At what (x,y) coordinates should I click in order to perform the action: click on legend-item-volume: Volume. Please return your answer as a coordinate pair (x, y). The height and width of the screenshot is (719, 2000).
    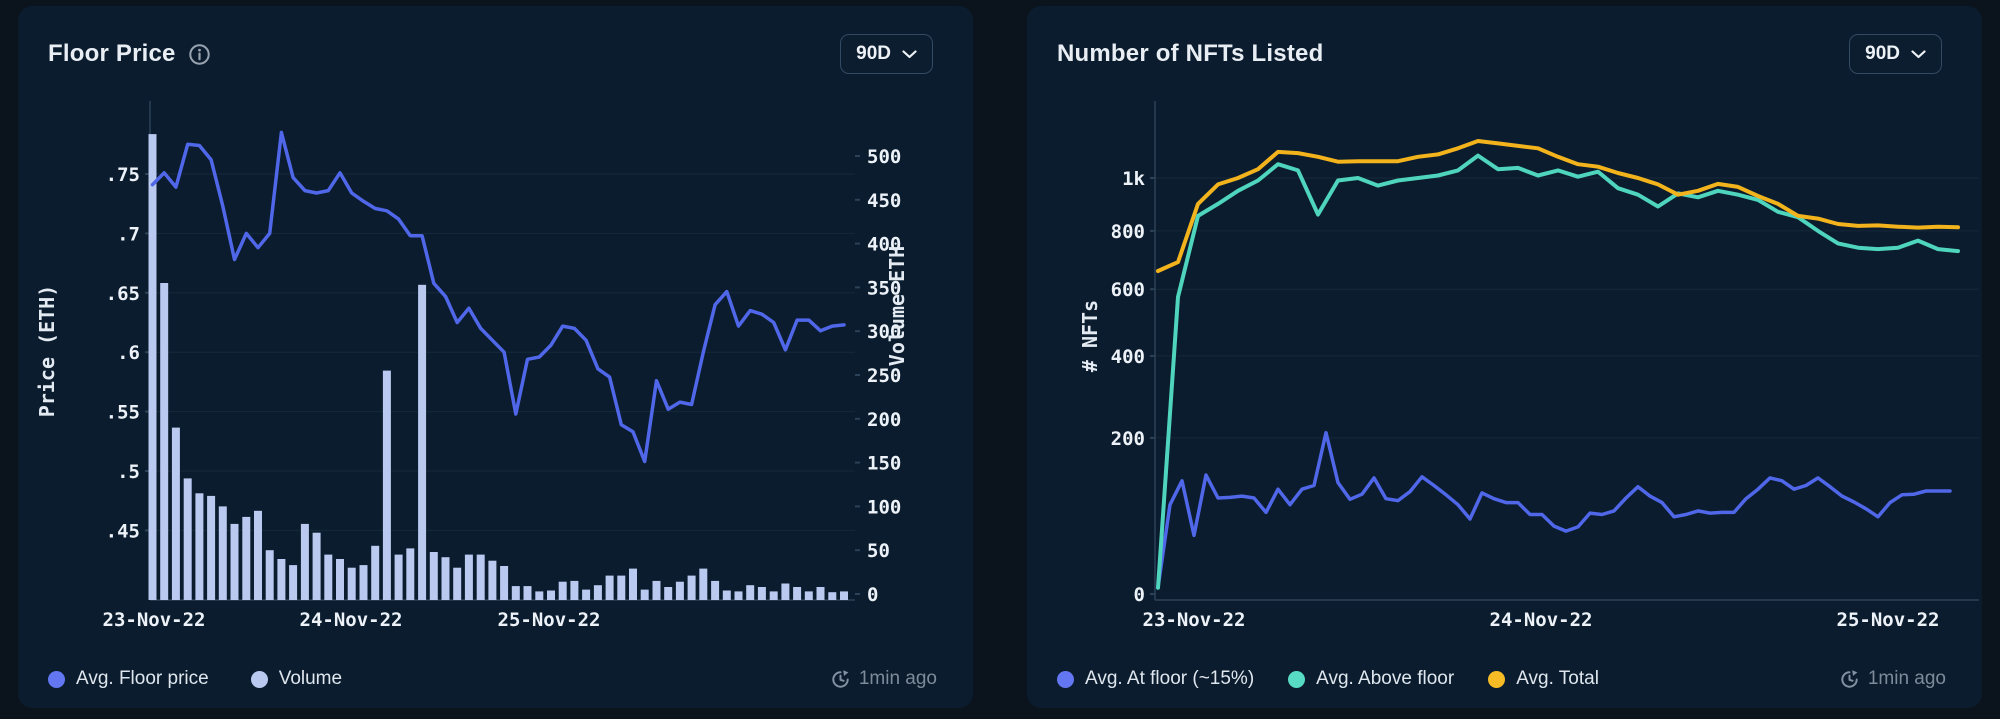
    Looking at the image, I should click on (296, 679).